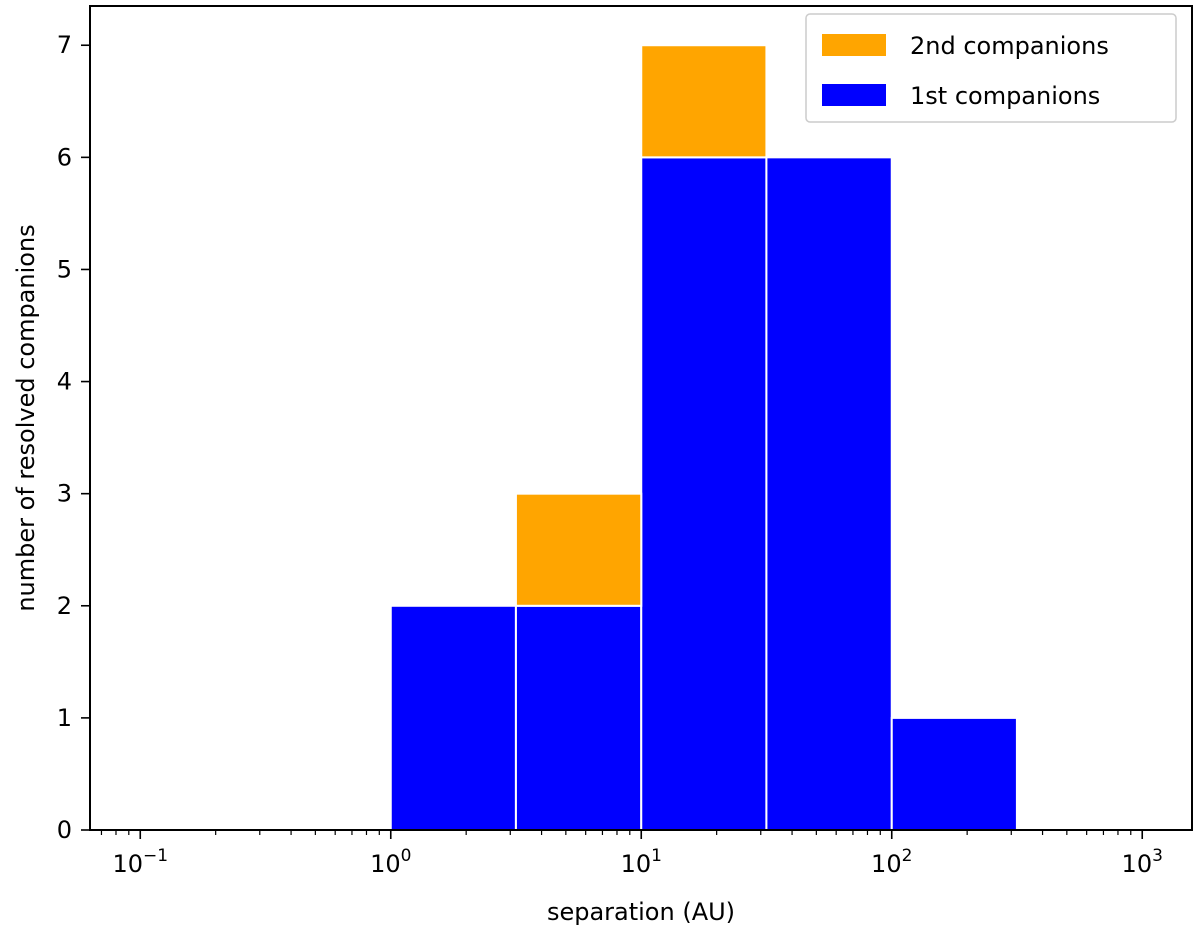  What do you see at coordinates (1005, 96) in the screenshot?
I see `legend-label: 1st companions` at bounding box center [1005, 96].